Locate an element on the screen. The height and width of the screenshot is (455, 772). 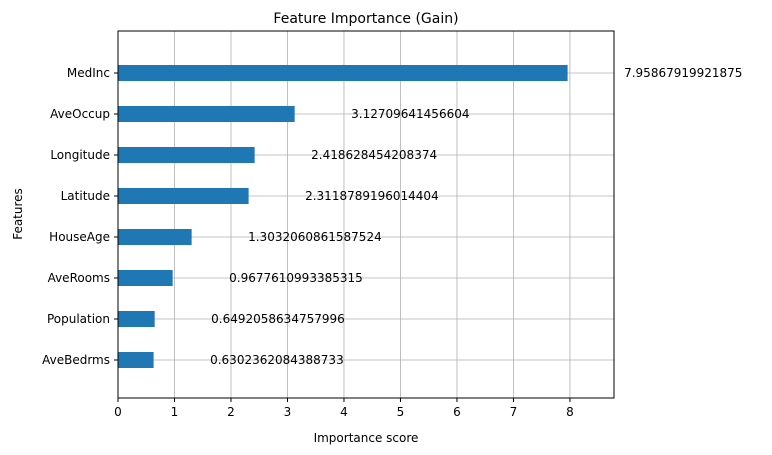
data-label-AveOccup: 3.12709641456604 is located at coordinates (410, 114).